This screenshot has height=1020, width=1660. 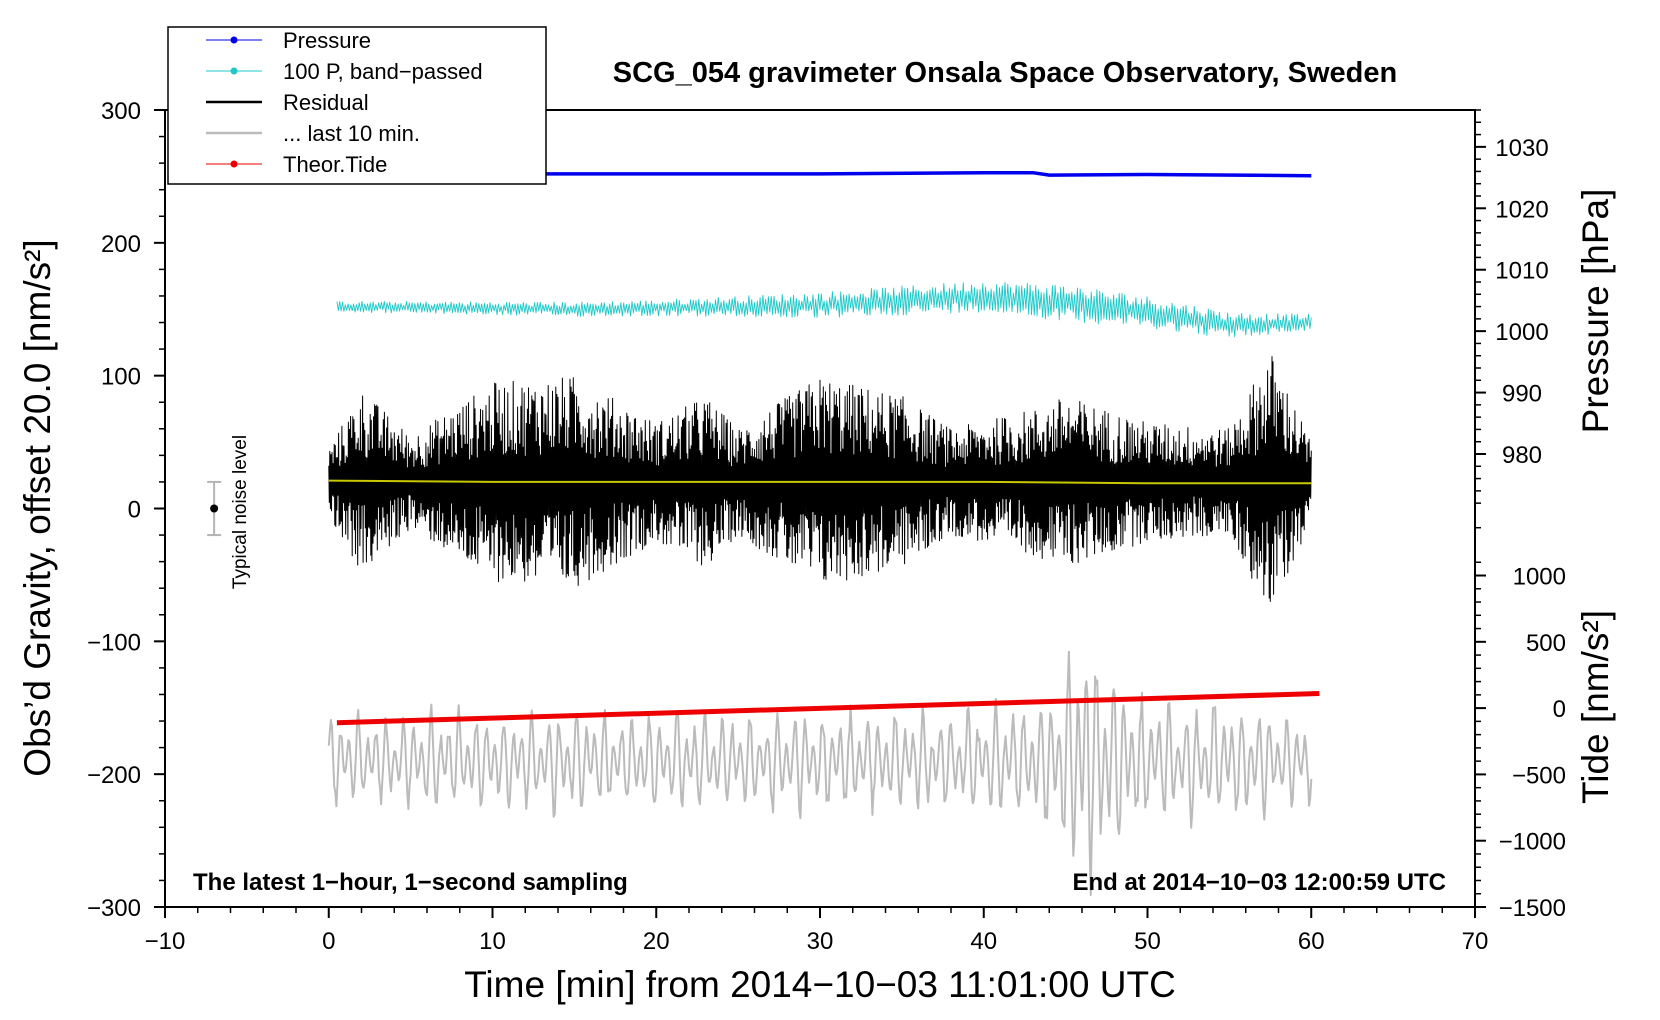 What do you see at coordinates (824, 309) in the screenshot?
I see `bandpassed-pressure-series` at bounding box center [824, 309].